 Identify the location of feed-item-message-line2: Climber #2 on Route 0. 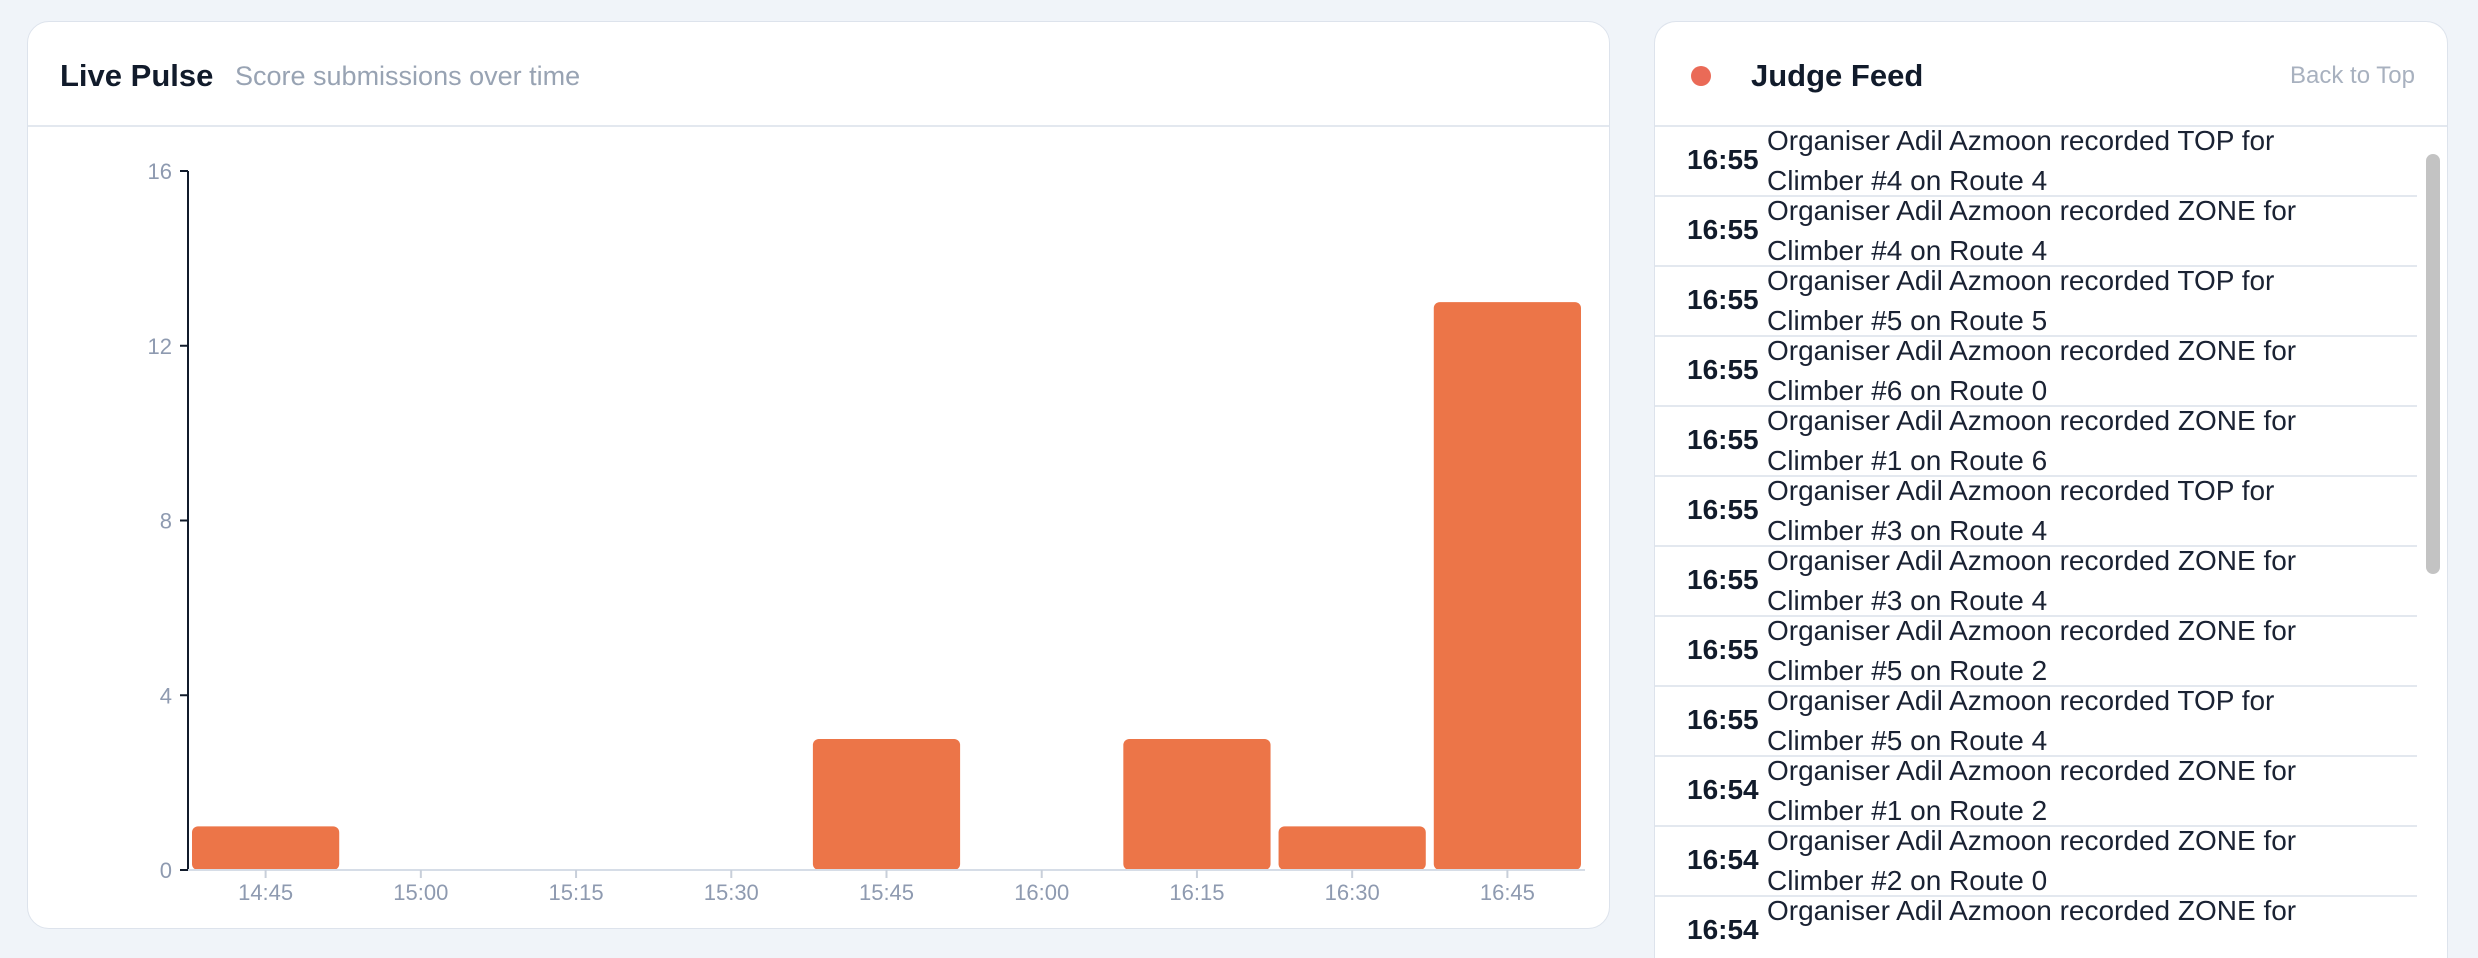
(1907, 880).